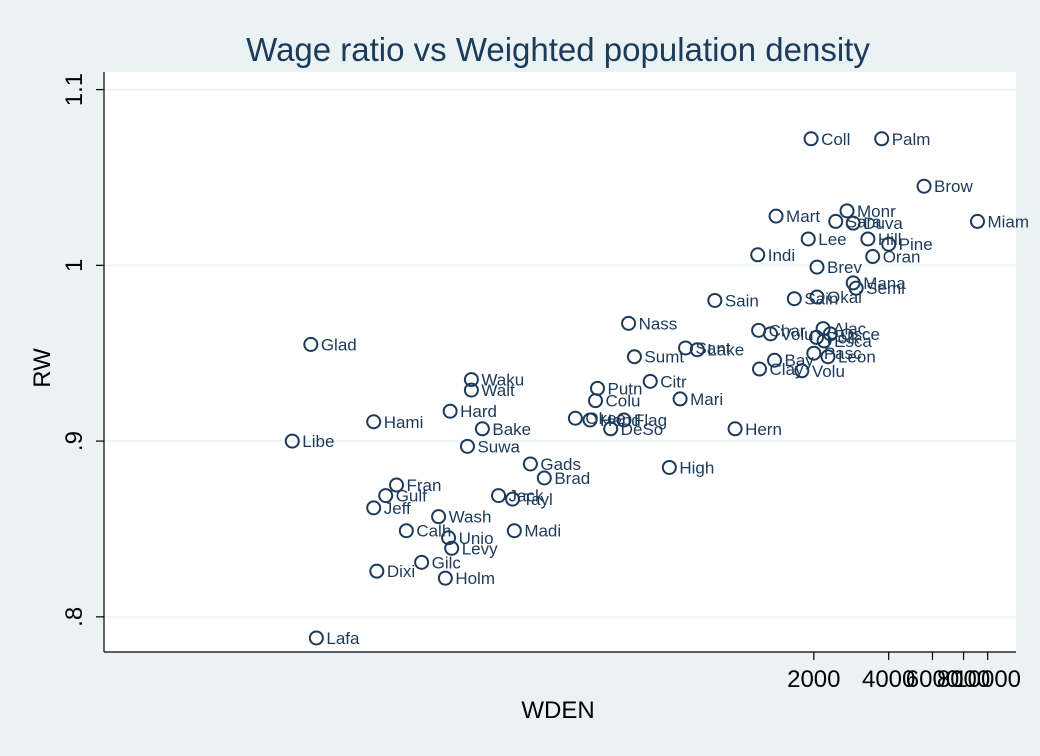 This screenshot has width=1040, height=756. Describe the element at coordinates (916, 244) in the screenshot. I see `point-label: Pine` at that location.